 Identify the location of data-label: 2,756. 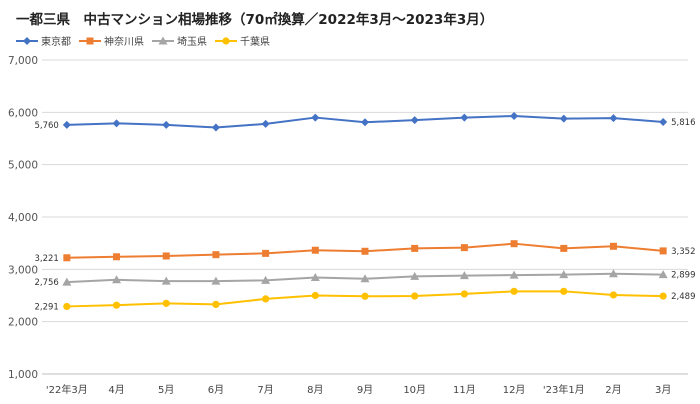
(47, 283).